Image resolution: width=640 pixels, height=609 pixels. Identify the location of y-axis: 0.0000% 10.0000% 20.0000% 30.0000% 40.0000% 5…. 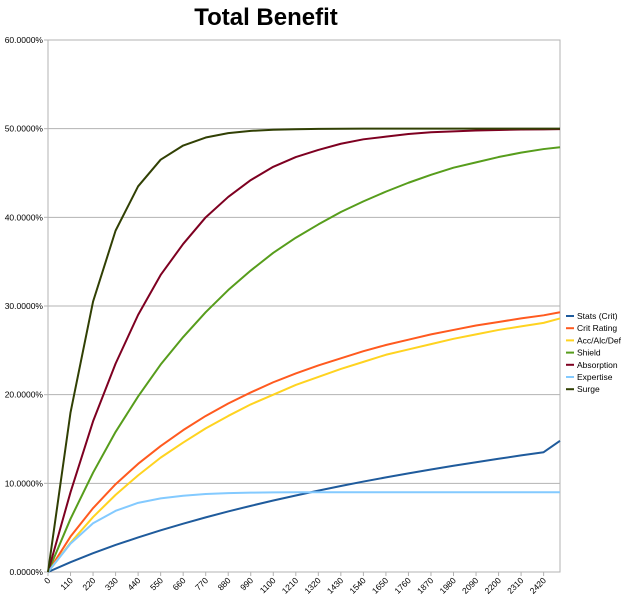
(26, 306).